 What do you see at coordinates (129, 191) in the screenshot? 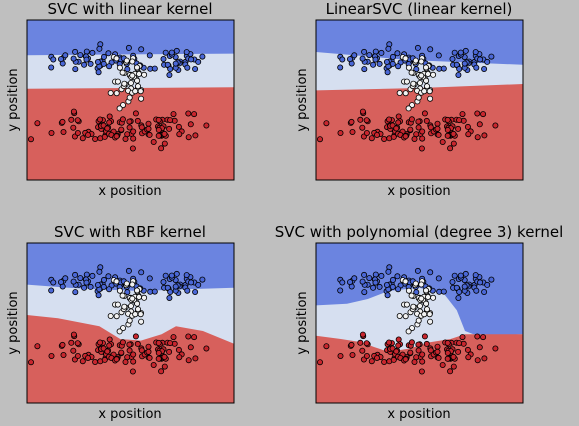
I see `x-axis-label: x position` at bounding box center [129, 191].